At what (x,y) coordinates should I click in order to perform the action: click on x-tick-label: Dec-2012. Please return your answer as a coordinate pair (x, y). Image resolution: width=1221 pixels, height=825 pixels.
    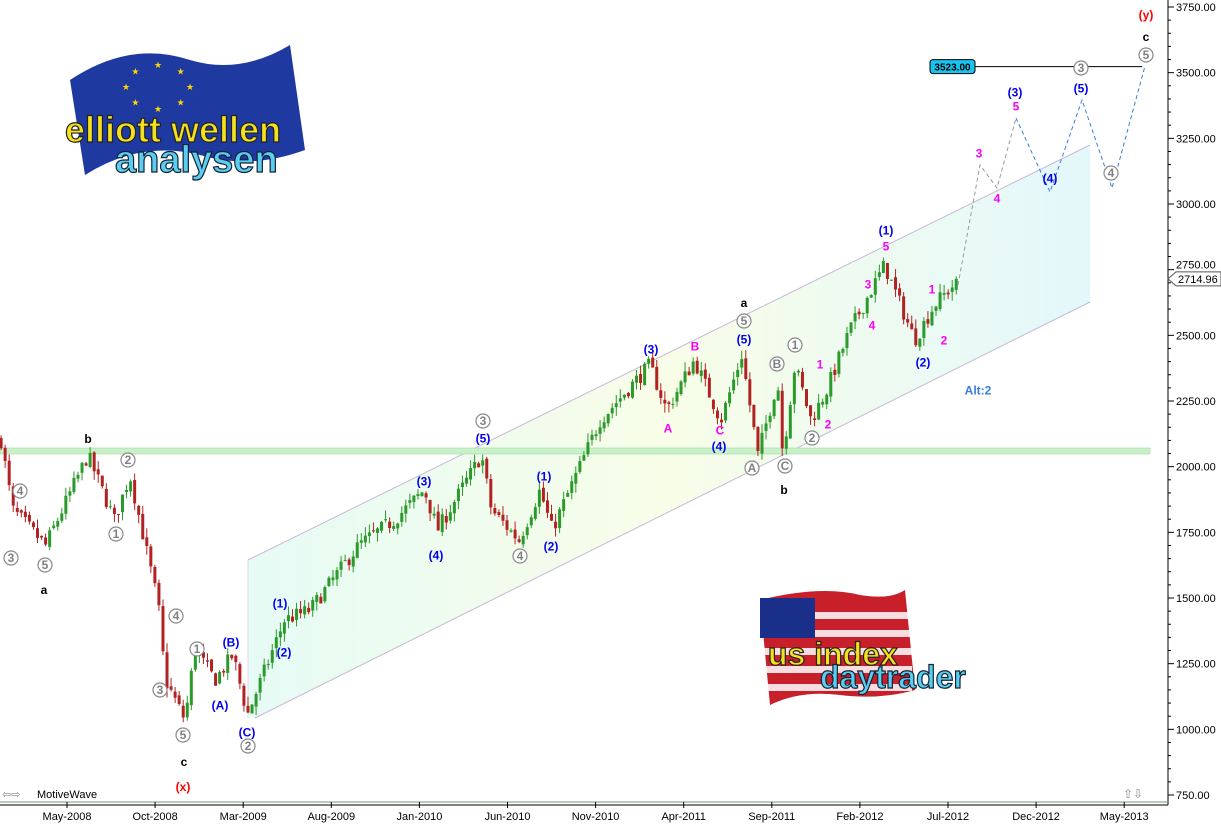
    Looking at the image, I should click on (1036, 817).